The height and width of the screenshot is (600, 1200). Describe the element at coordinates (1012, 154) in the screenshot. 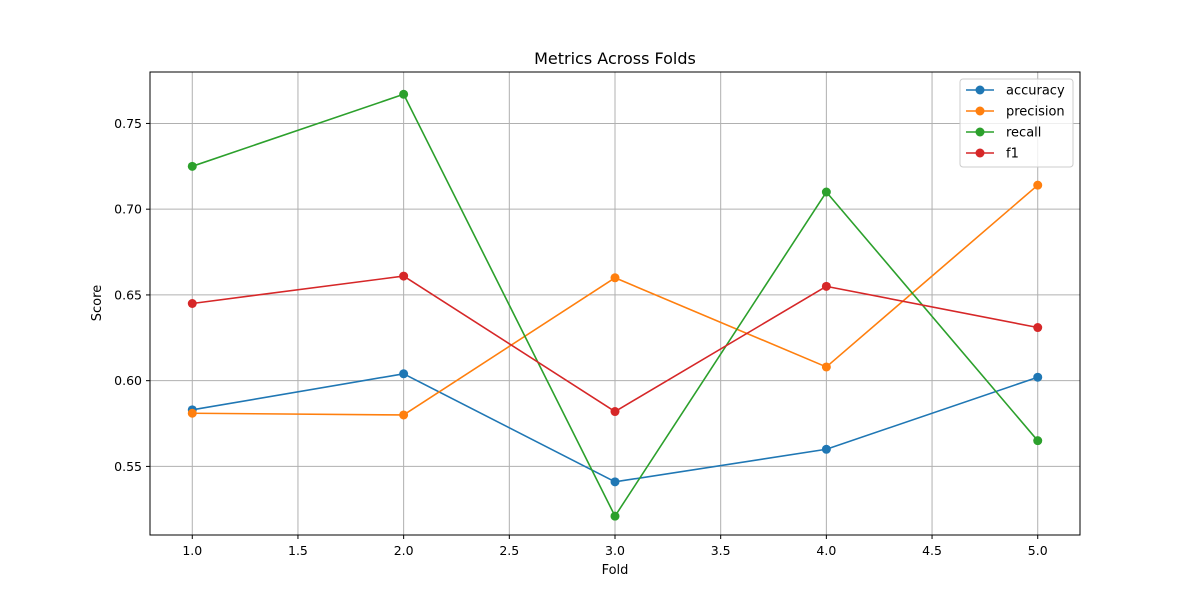

I see `legend-label: f1` at that location.